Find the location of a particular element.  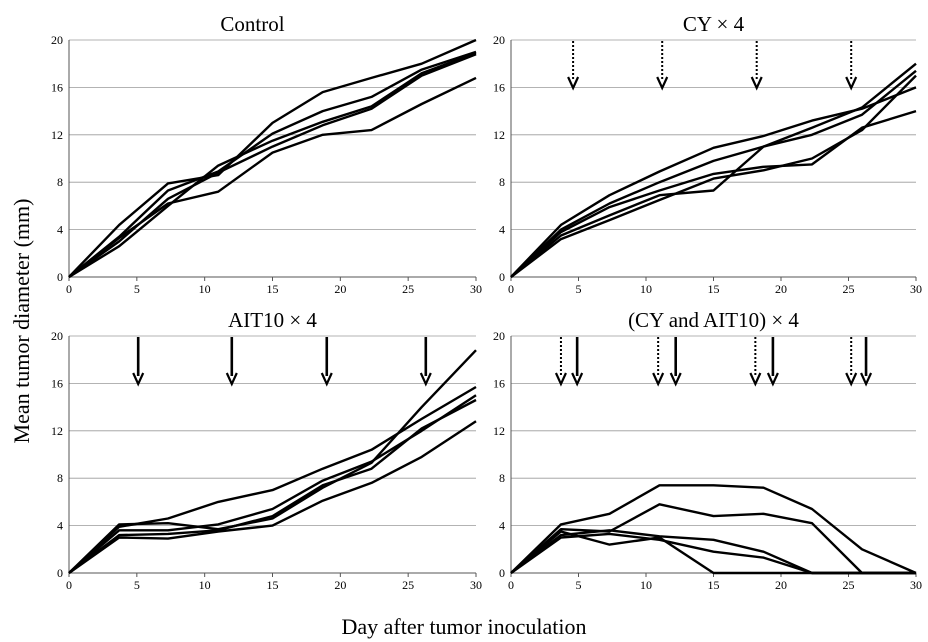

y-axis-label-container: Mean tumor diameter (mm) is located at coordinates (20, 260).